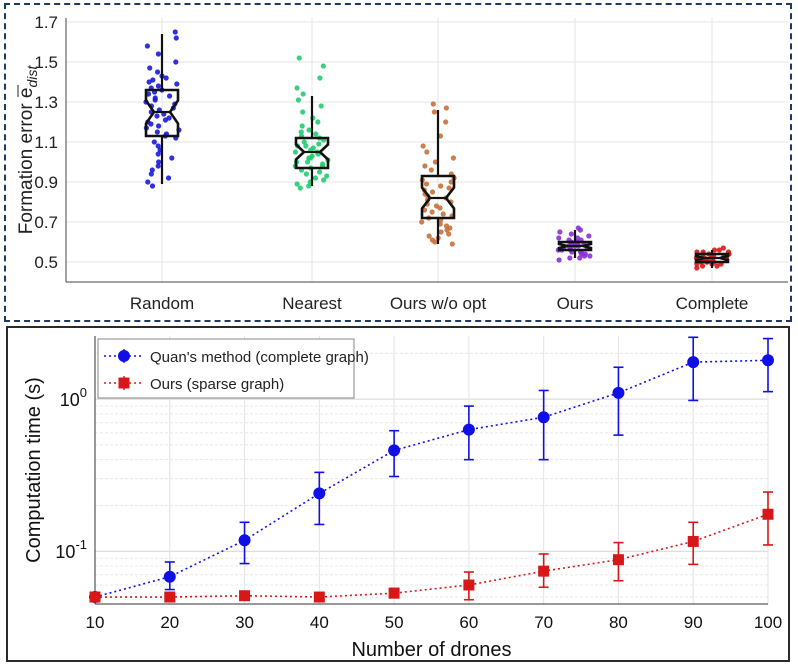 This screenshot has height=666, width=798. Describe the element at coordinates (34, 470) in the screenshot. I see `y-axis-label: Computation time (s)` at that location.